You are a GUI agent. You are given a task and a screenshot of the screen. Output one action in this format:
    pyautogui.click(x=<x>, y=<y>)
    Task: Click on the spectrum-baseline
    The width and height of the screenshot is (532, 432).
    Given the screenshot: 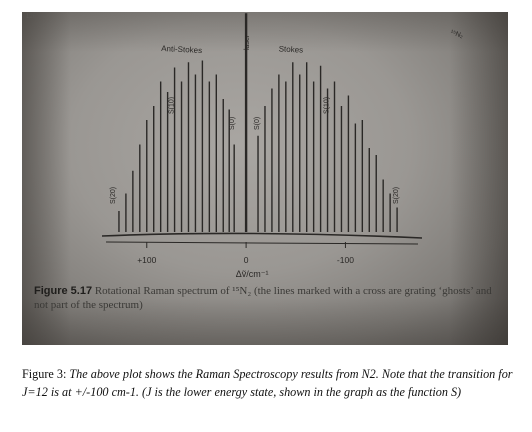 What is the action you would take?
    pyautogui.click(x=262, y=235)
    